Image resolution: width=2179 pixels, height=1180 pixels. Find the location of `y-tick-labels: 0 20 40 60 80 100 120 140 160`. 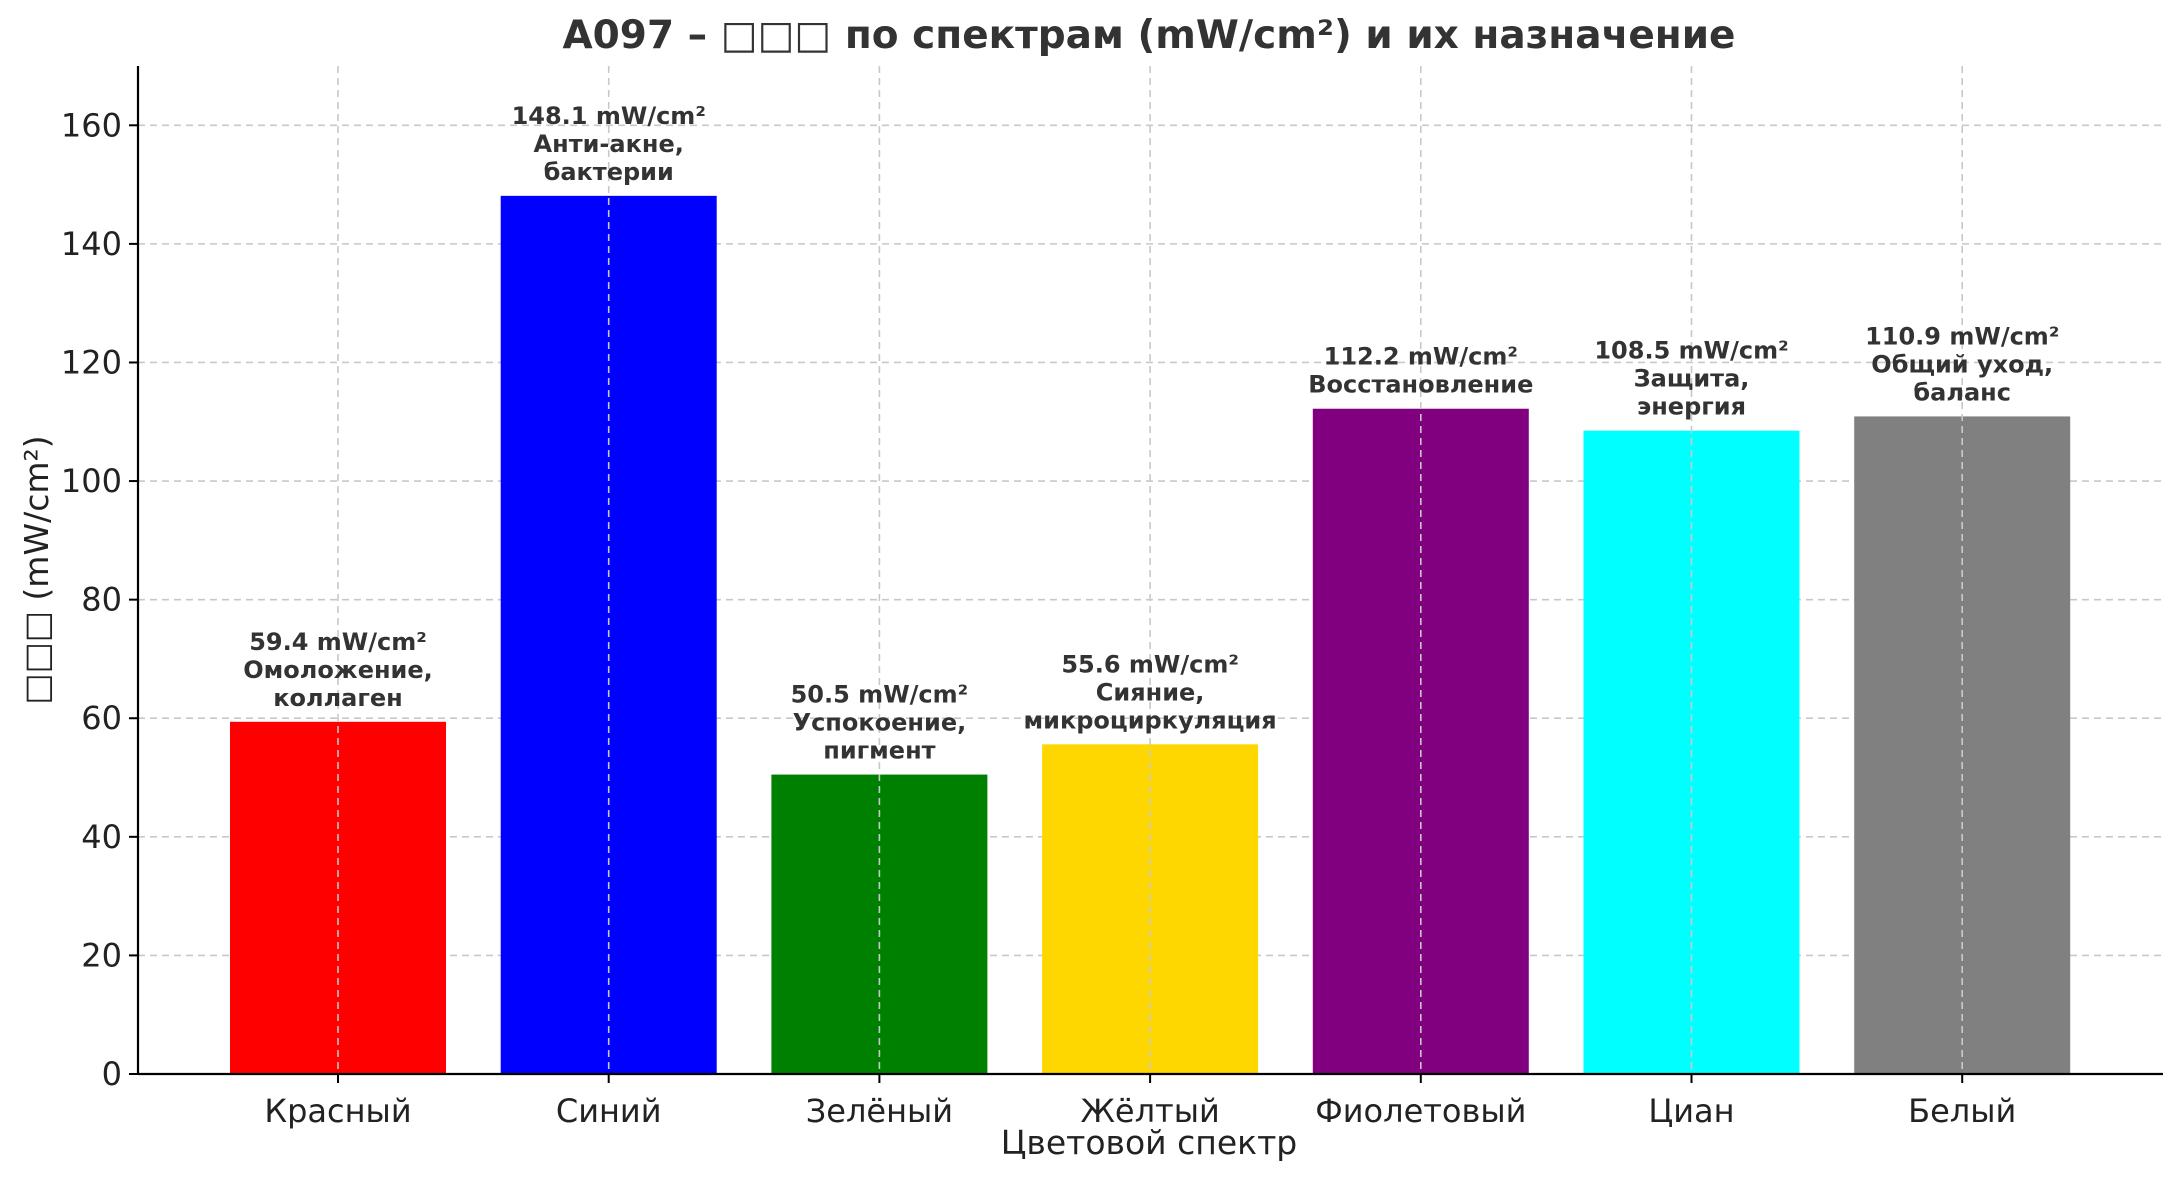

y-tick-labels: 0 20 40 60 80 100 120 140 160 is located at coordinates (99, 599).